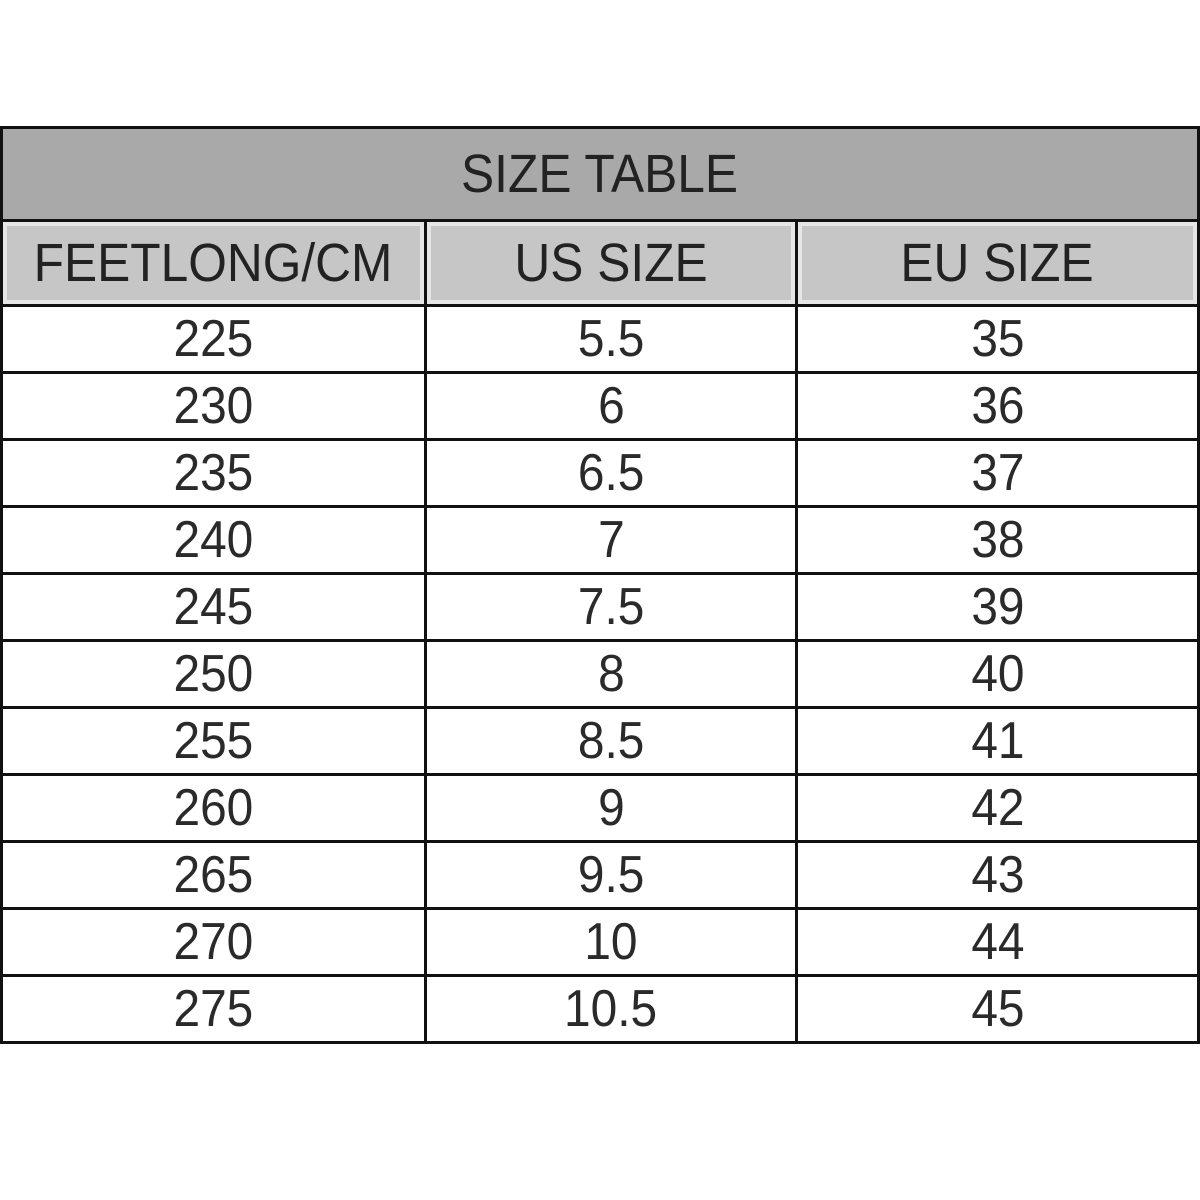 This screenshot has width=1200, height=1200. I want to click on cell-text: 7.5, so click(611, 607).